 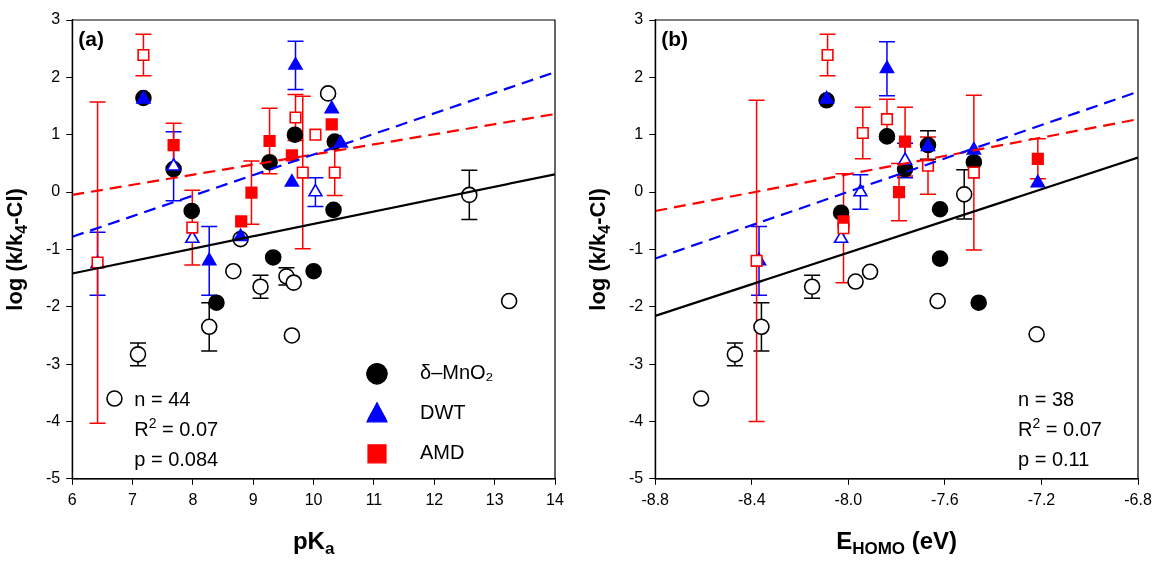 I want to click on x-tick-label: 11, so click(x=374, y=499).